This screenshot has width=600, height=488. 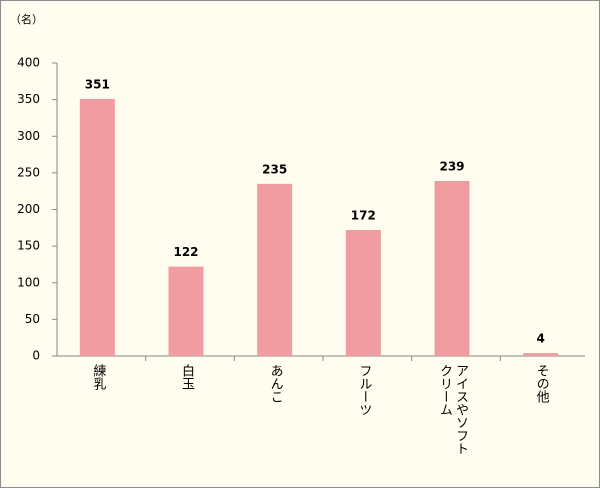 What do you see at coordinates (186, 377) in the screenshot?
I see `x-tick-label: 白玉` at bounding box center [186, 377].